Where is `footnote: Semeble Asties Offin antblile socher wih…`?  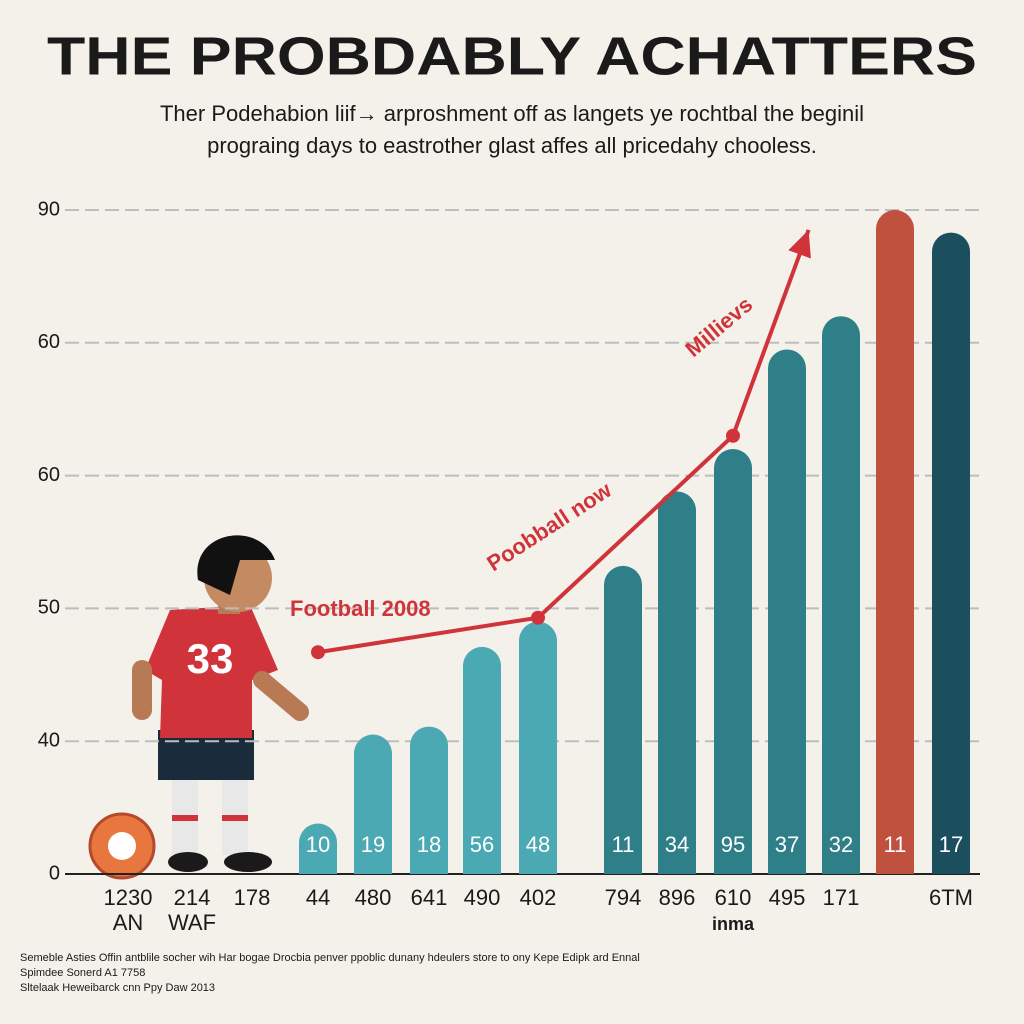
footnote: Semeble Asties Offin antblile socher wih… is located at coordinates (330, 958).